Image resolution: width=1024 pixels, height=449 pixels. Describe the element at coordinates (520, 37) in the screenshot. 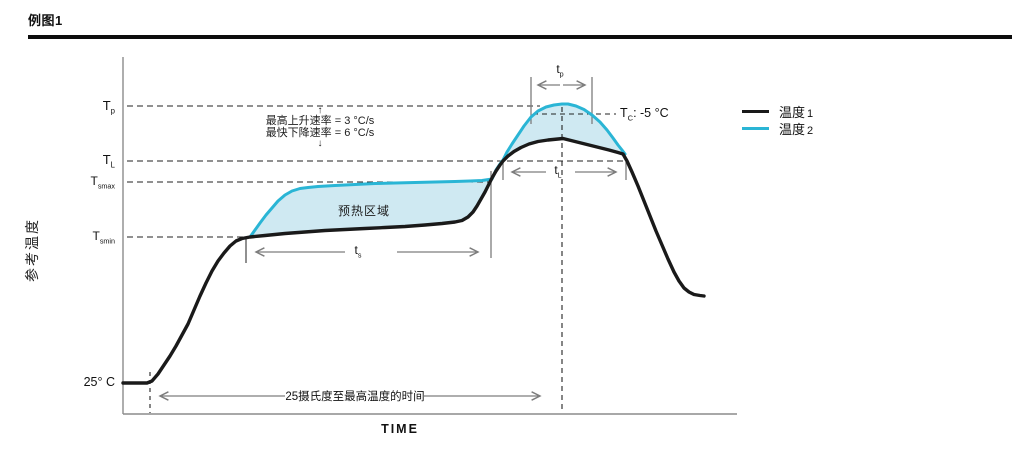

I see `title-rule` at that location.